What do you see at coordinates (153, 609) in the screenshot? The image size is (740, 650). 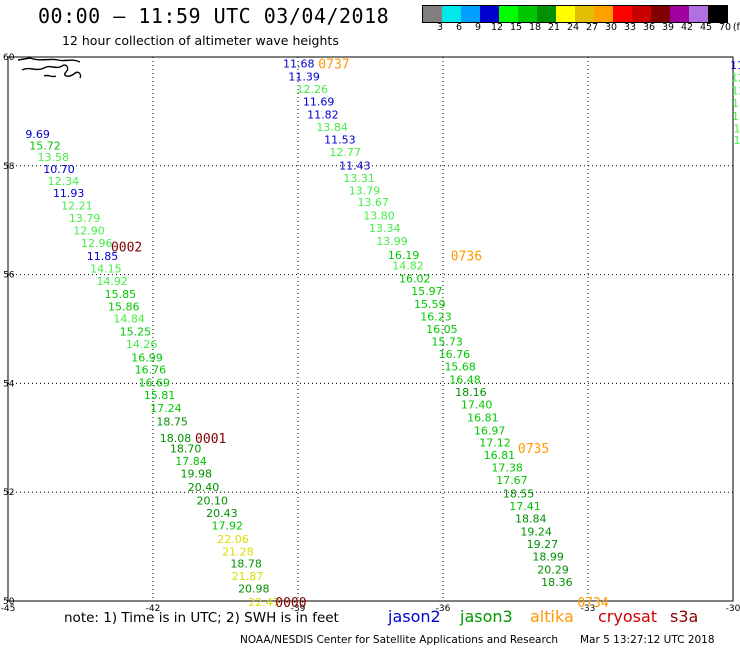 I see `longitude-tick-label: -42` at bounding box center [153, 609].